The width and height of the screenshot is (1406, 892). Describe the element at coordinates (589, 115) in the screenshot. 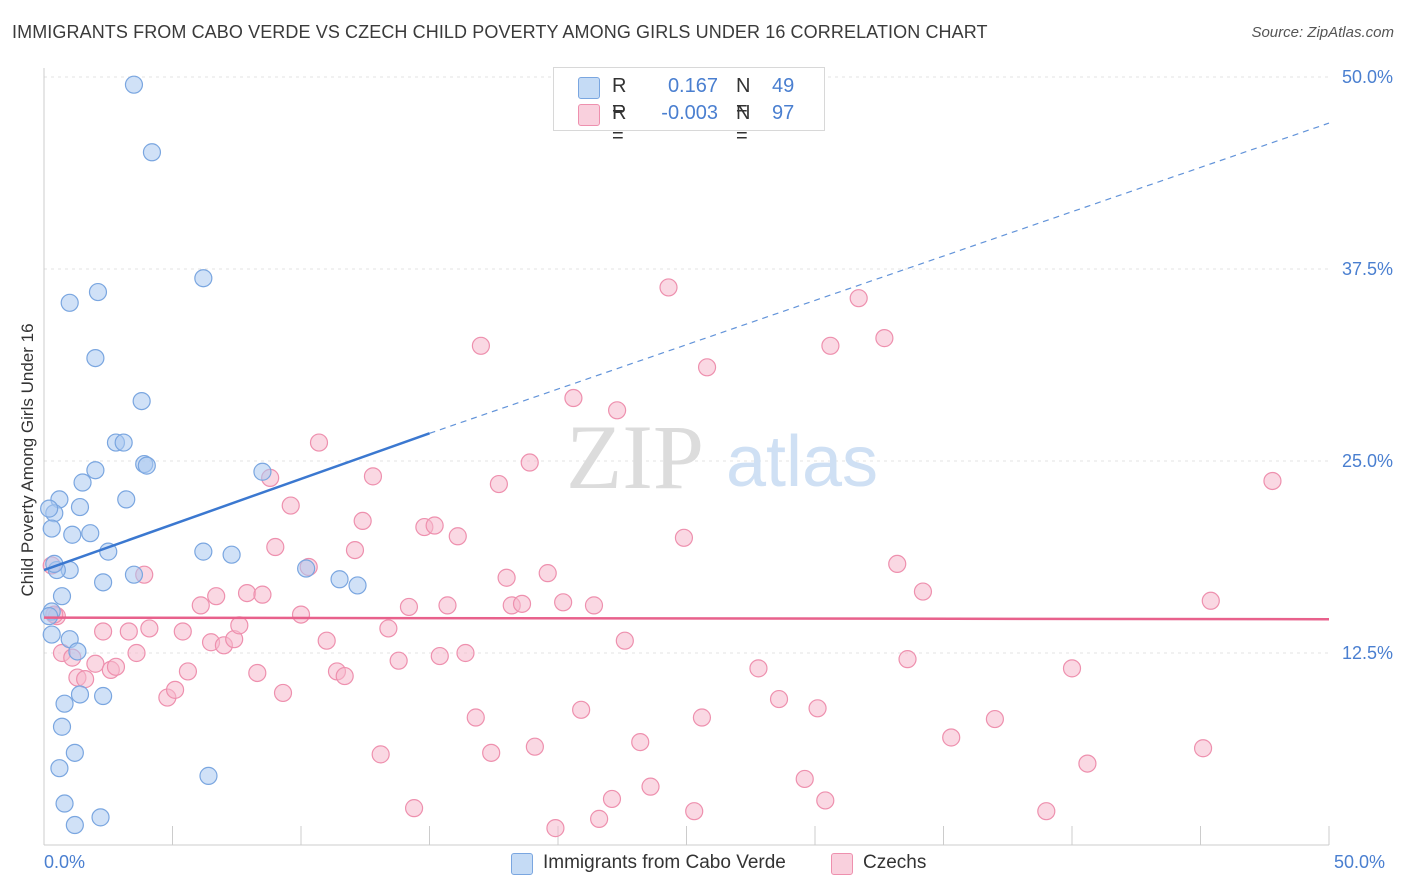

I see `legend-swatch-czechs` at that location.